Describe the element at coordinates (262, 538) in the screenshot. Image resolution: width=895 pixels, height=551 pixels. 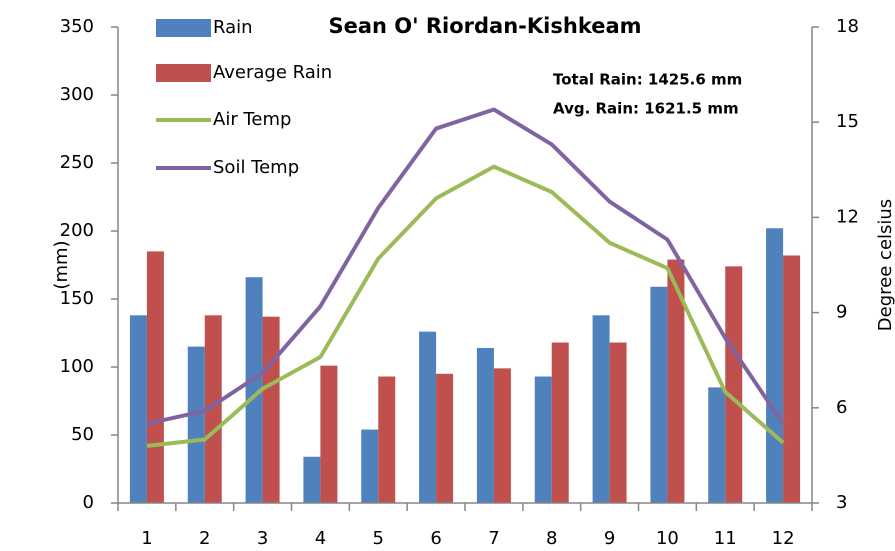
I see `x-tick-label: 3` at that location.